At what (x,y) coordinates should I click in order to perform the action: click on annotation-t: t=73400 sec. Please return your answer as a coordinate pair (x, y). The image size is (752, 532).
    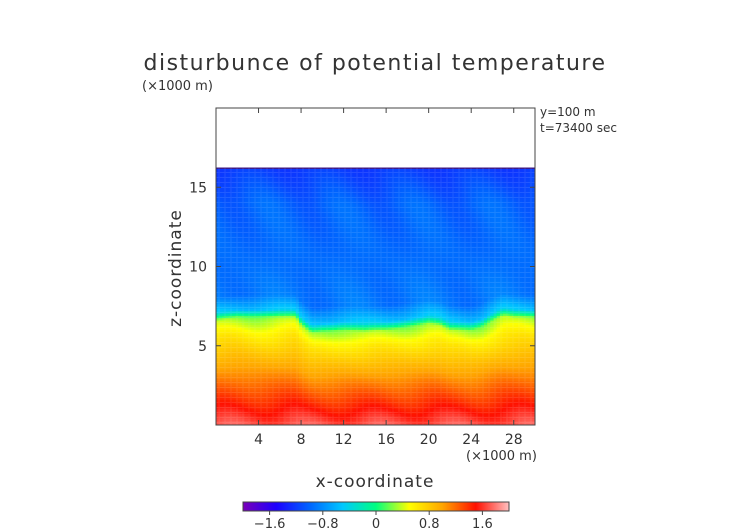
    Looking at the image, I should click on (578, 128).